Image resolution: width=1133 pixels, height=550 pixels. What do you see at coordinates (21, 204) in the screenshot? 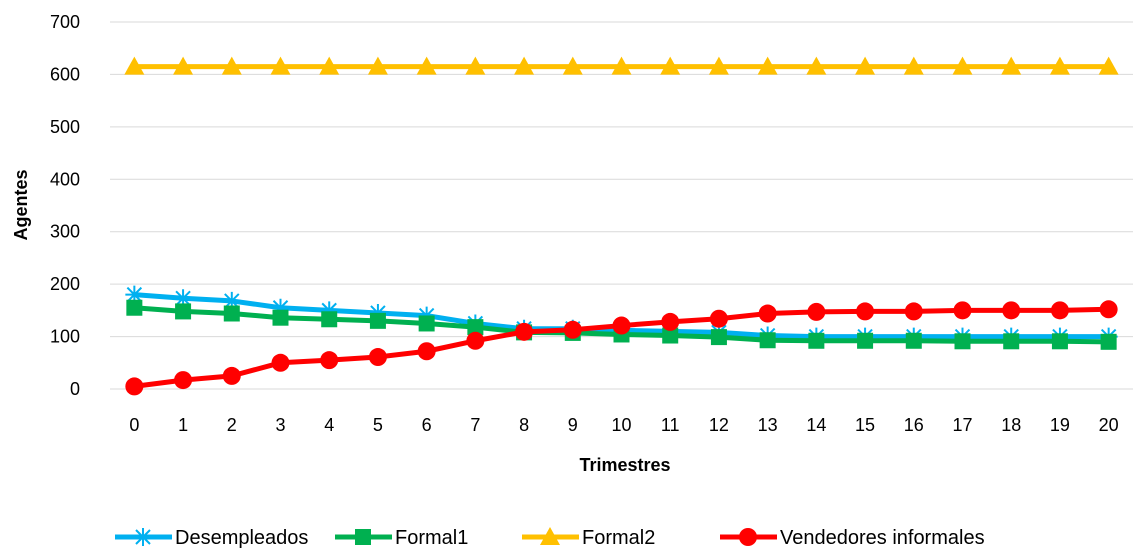
I see `y-axis-title: Agentes` at bounding box center [21, 204].